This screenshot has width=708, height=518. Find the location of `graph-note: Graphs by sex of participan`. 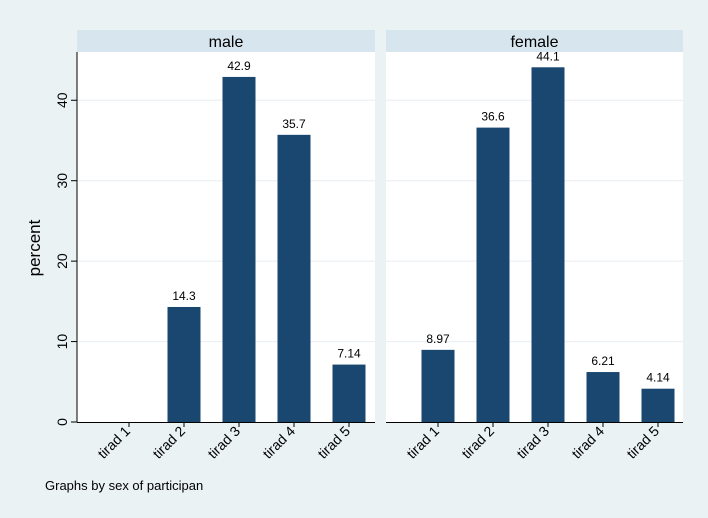

graph-note: Graphs by sex of participan is located at coordinates (124, 485).